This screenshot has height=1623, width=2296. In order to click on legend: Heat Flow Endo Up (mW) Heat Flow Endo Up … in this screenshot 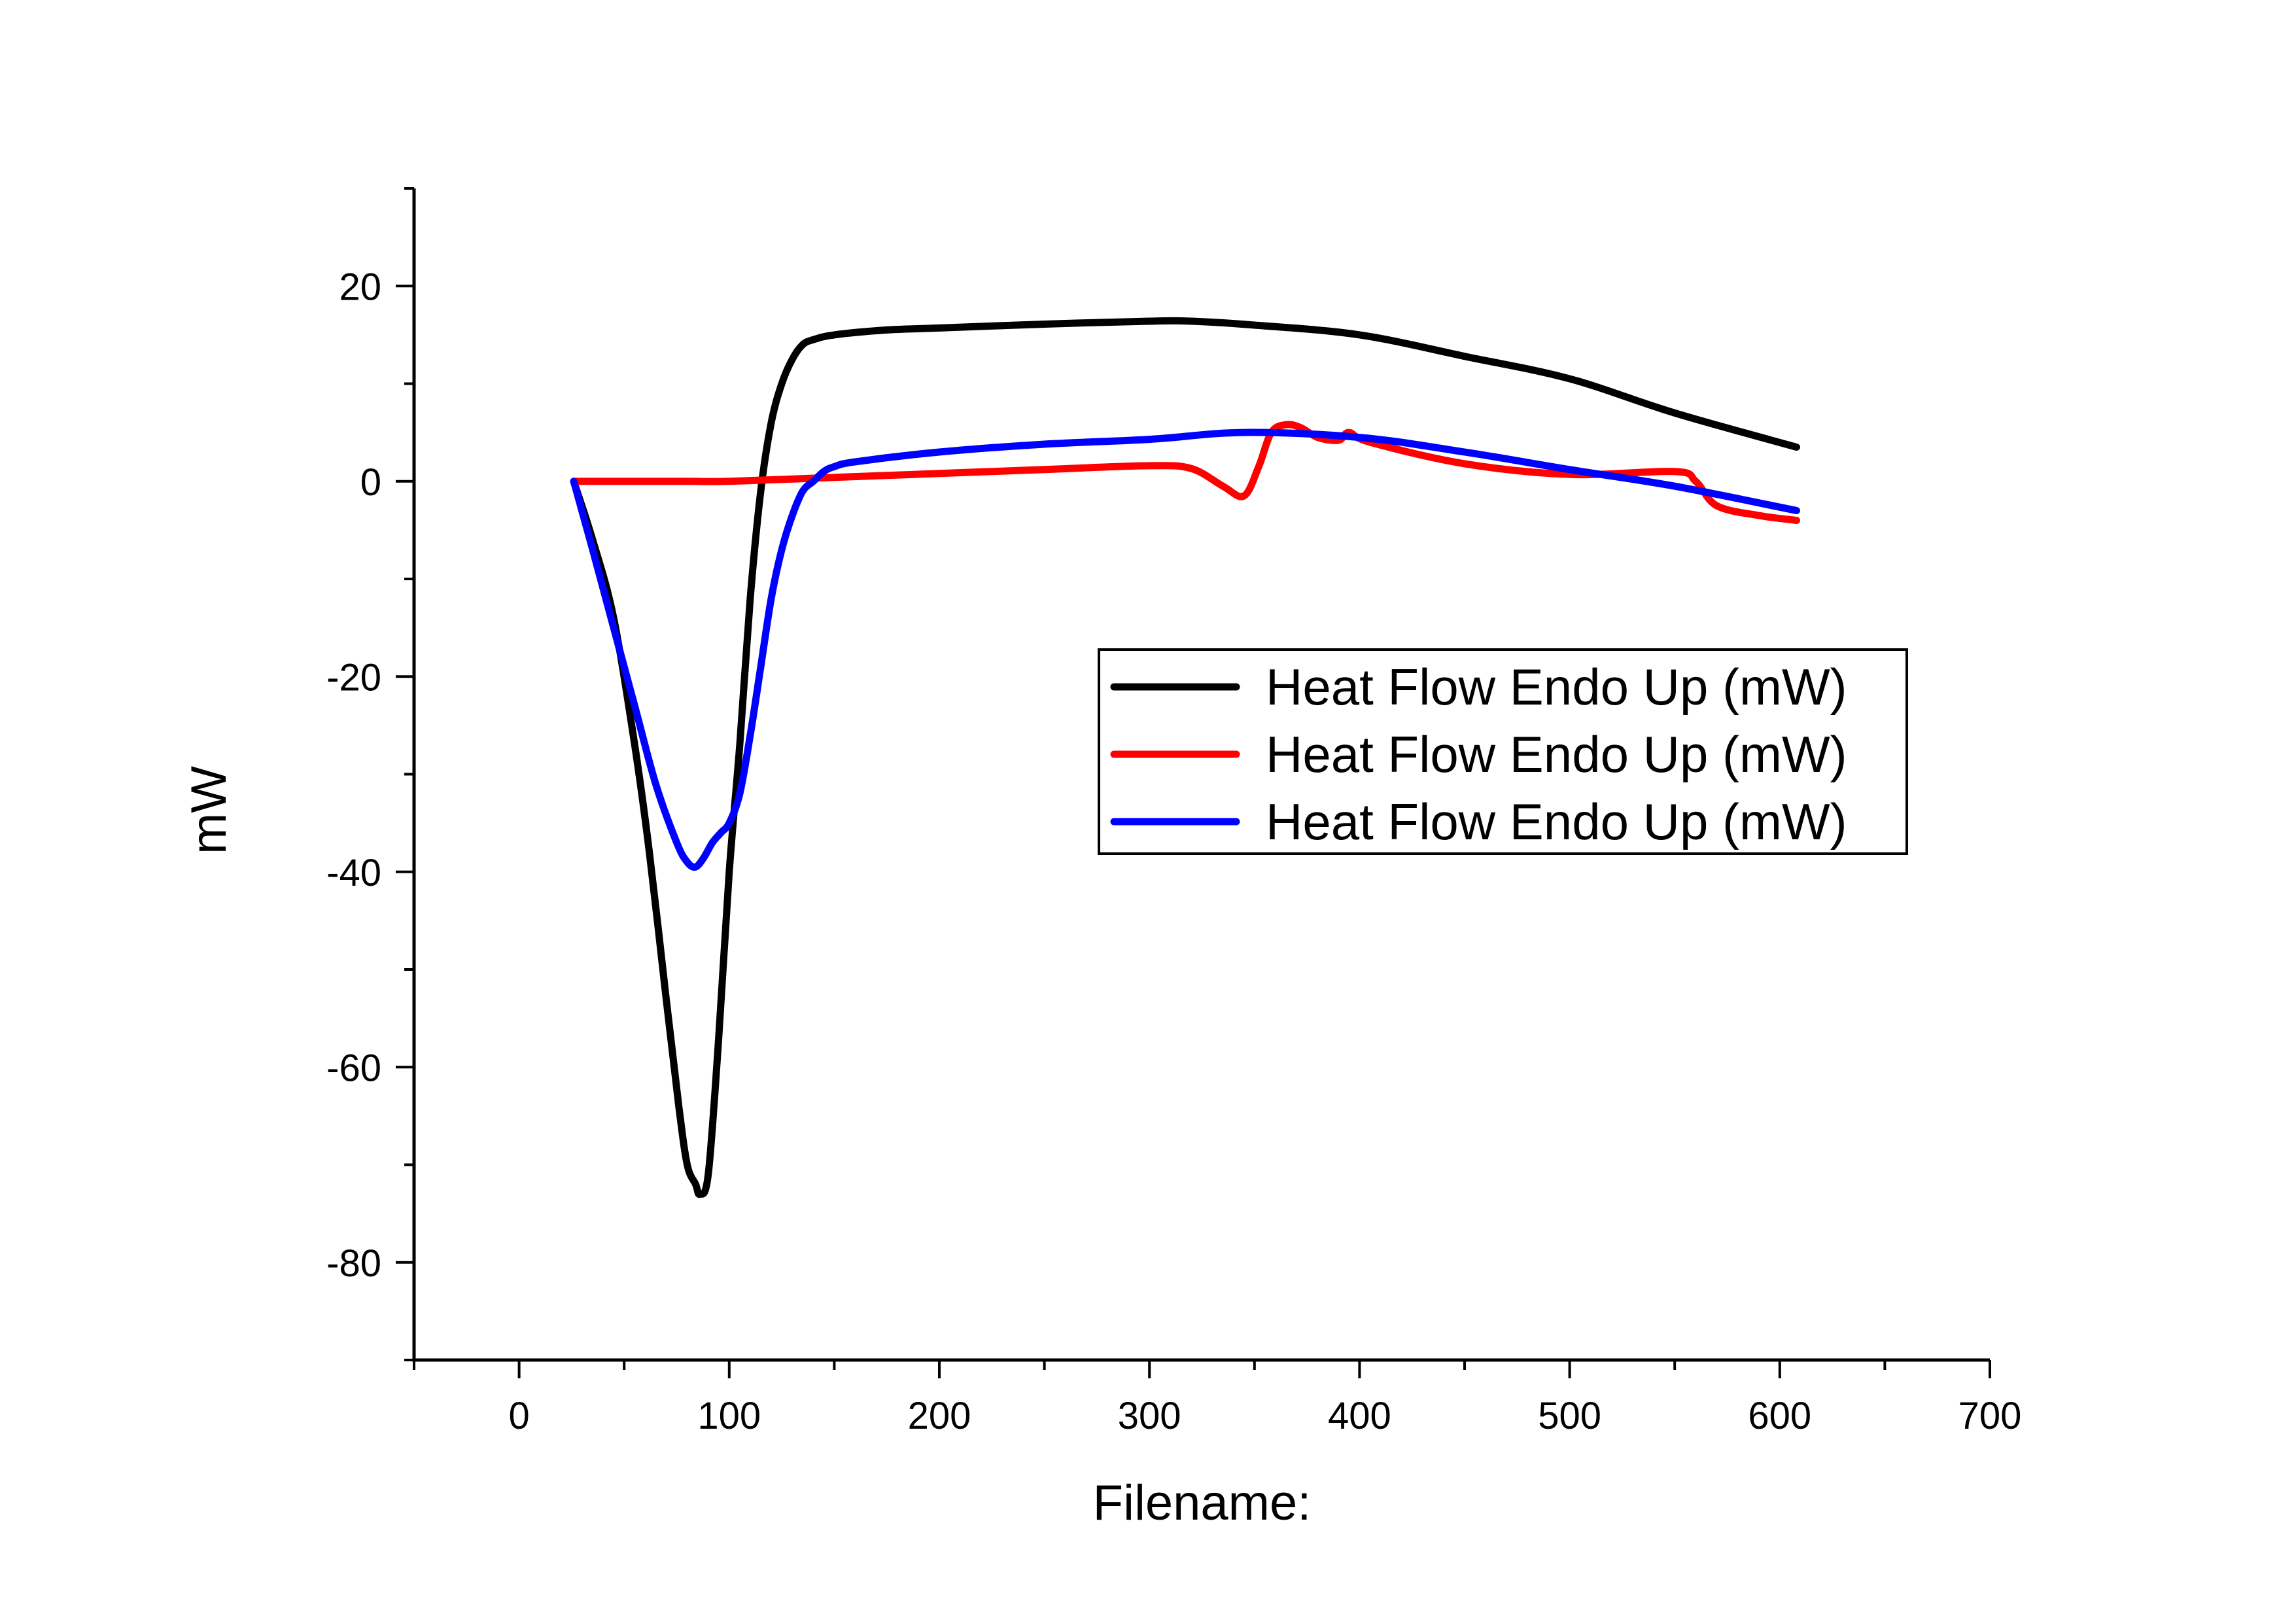, I will do `click(1503, 752)`.